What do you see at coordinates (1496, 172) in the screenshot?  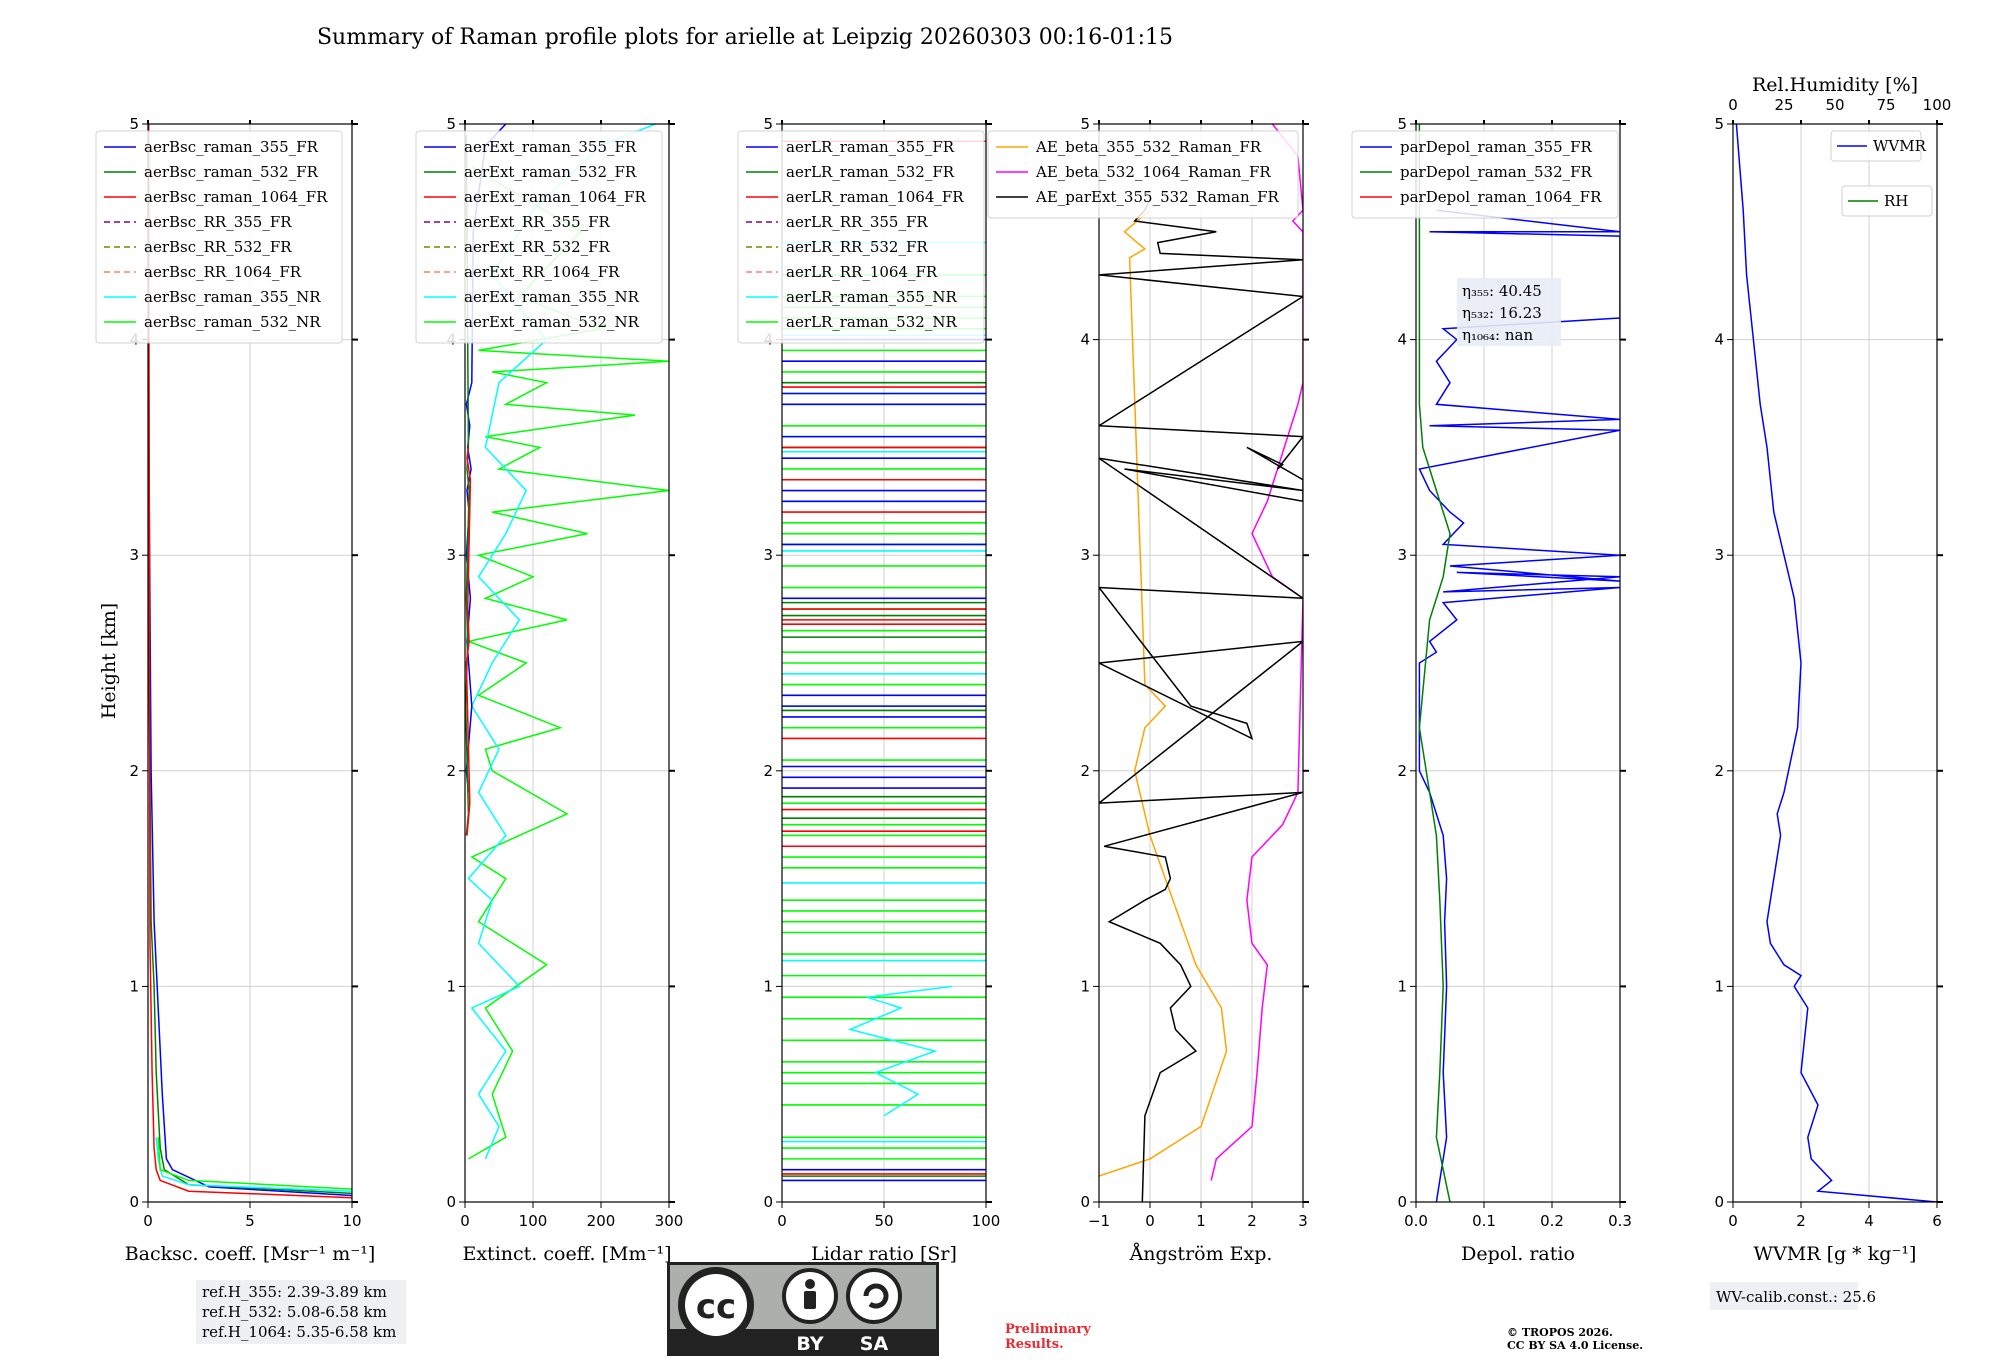 I see `legend-label: parDepol_raman_532_FR` at bounding box center [1496, 172].